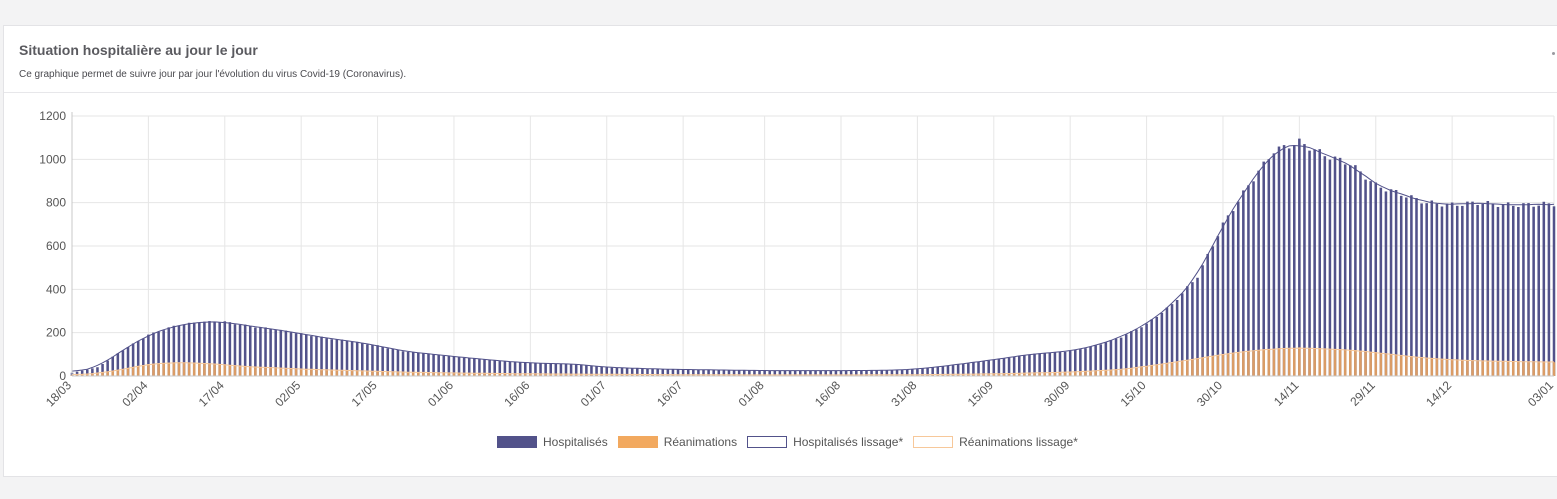 The width and height of the screenshot is (1557, 499). Describe the element at coordinates (980, 393) in the screenshot. I see `x-tick-label: 15/09` at that location.